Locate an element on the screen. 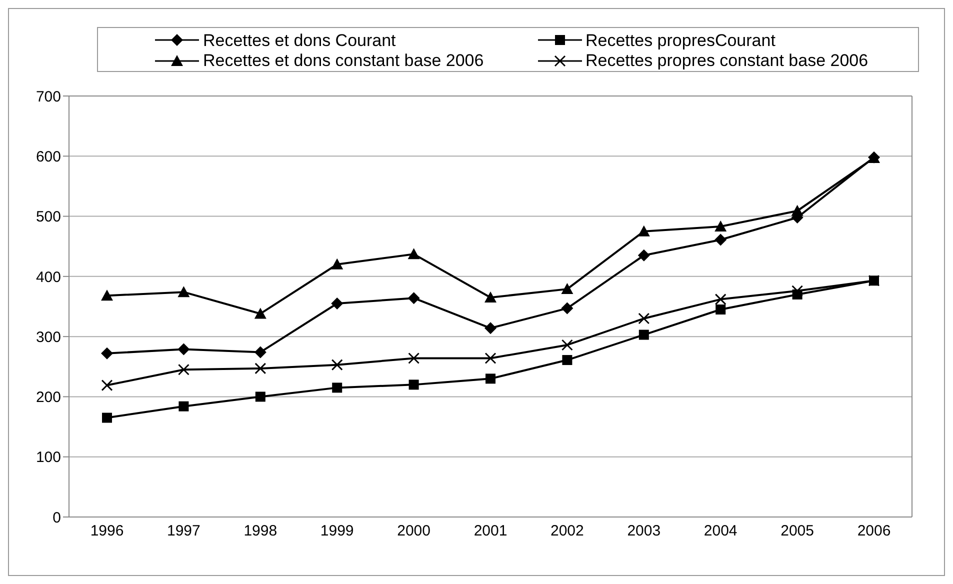  legend-label: Recettes propresCourant is located at coordinates (681, 40).